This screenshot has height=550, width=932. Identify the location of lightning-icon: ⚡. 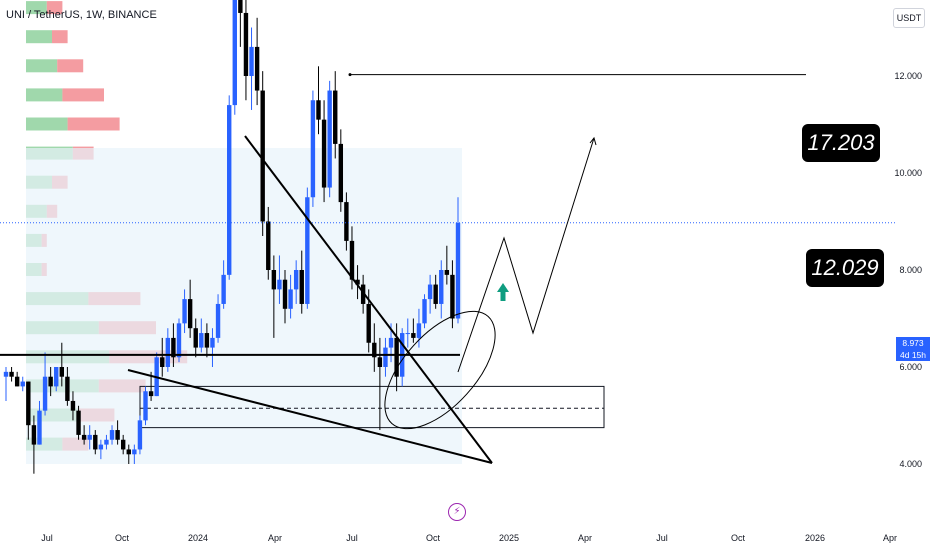
(457, 512).